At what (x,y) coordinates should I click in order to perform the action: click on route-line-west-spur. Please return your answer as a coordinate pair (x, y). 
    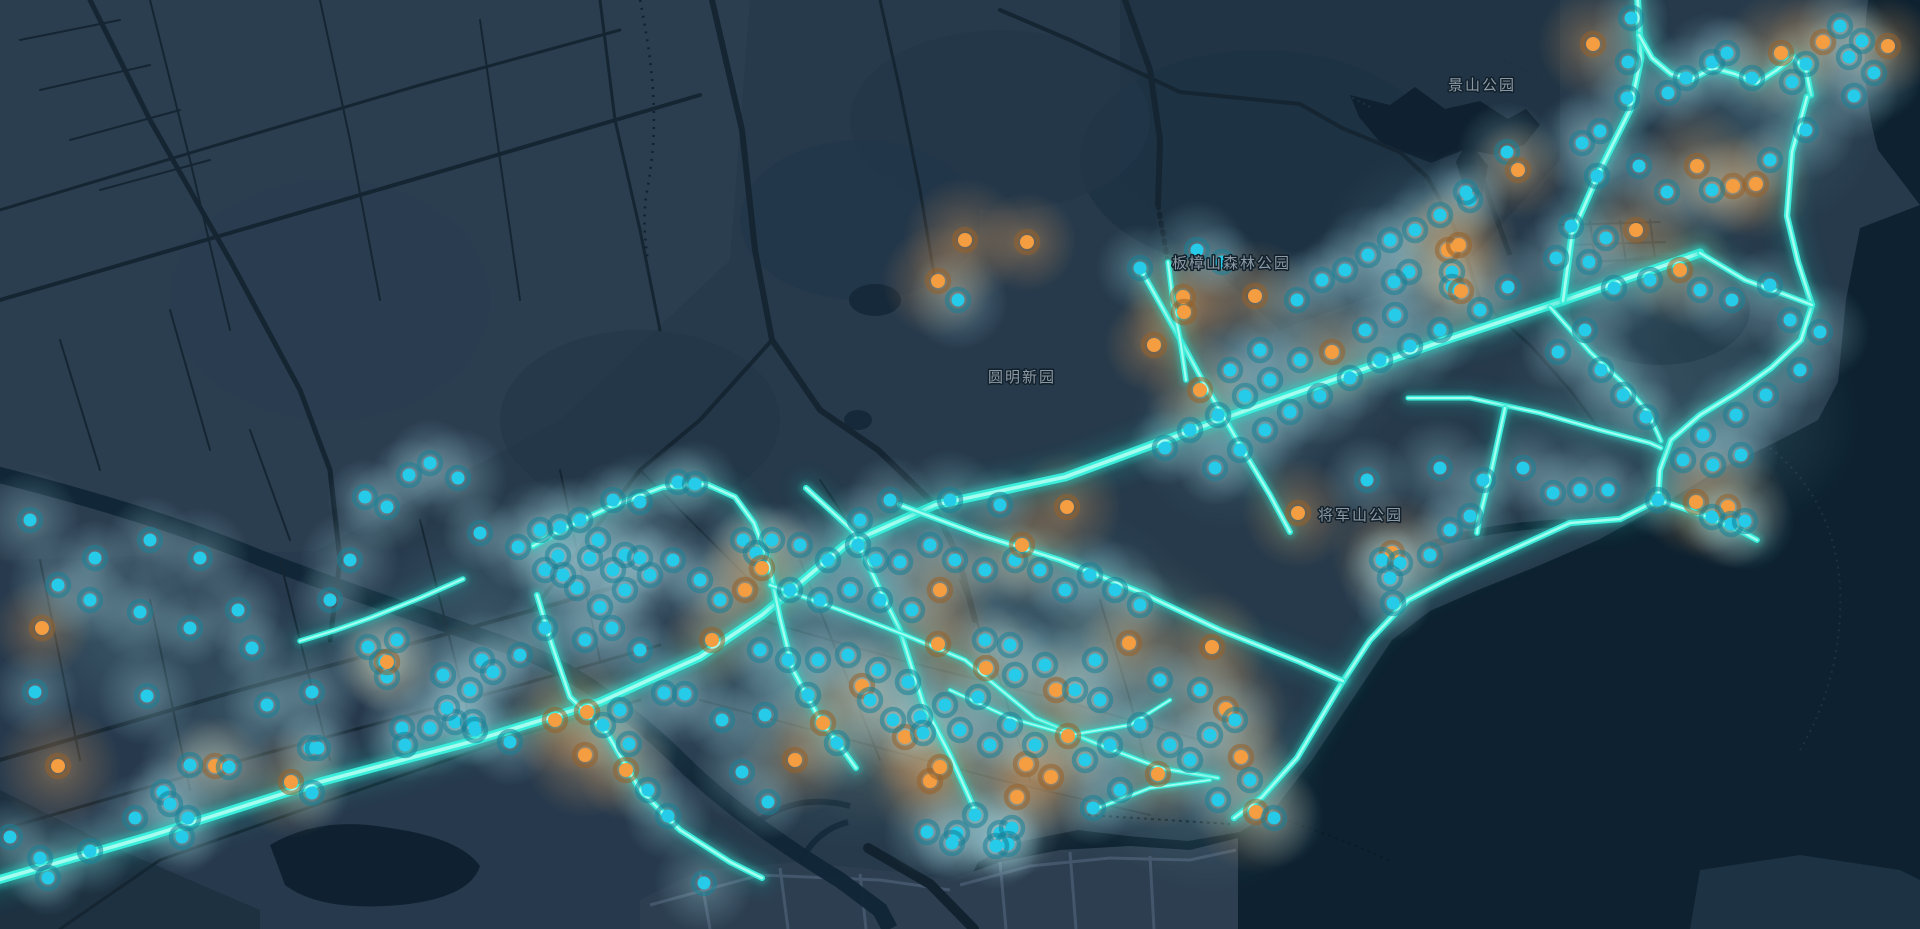
    Looking at the image, I should click on (381, 610).